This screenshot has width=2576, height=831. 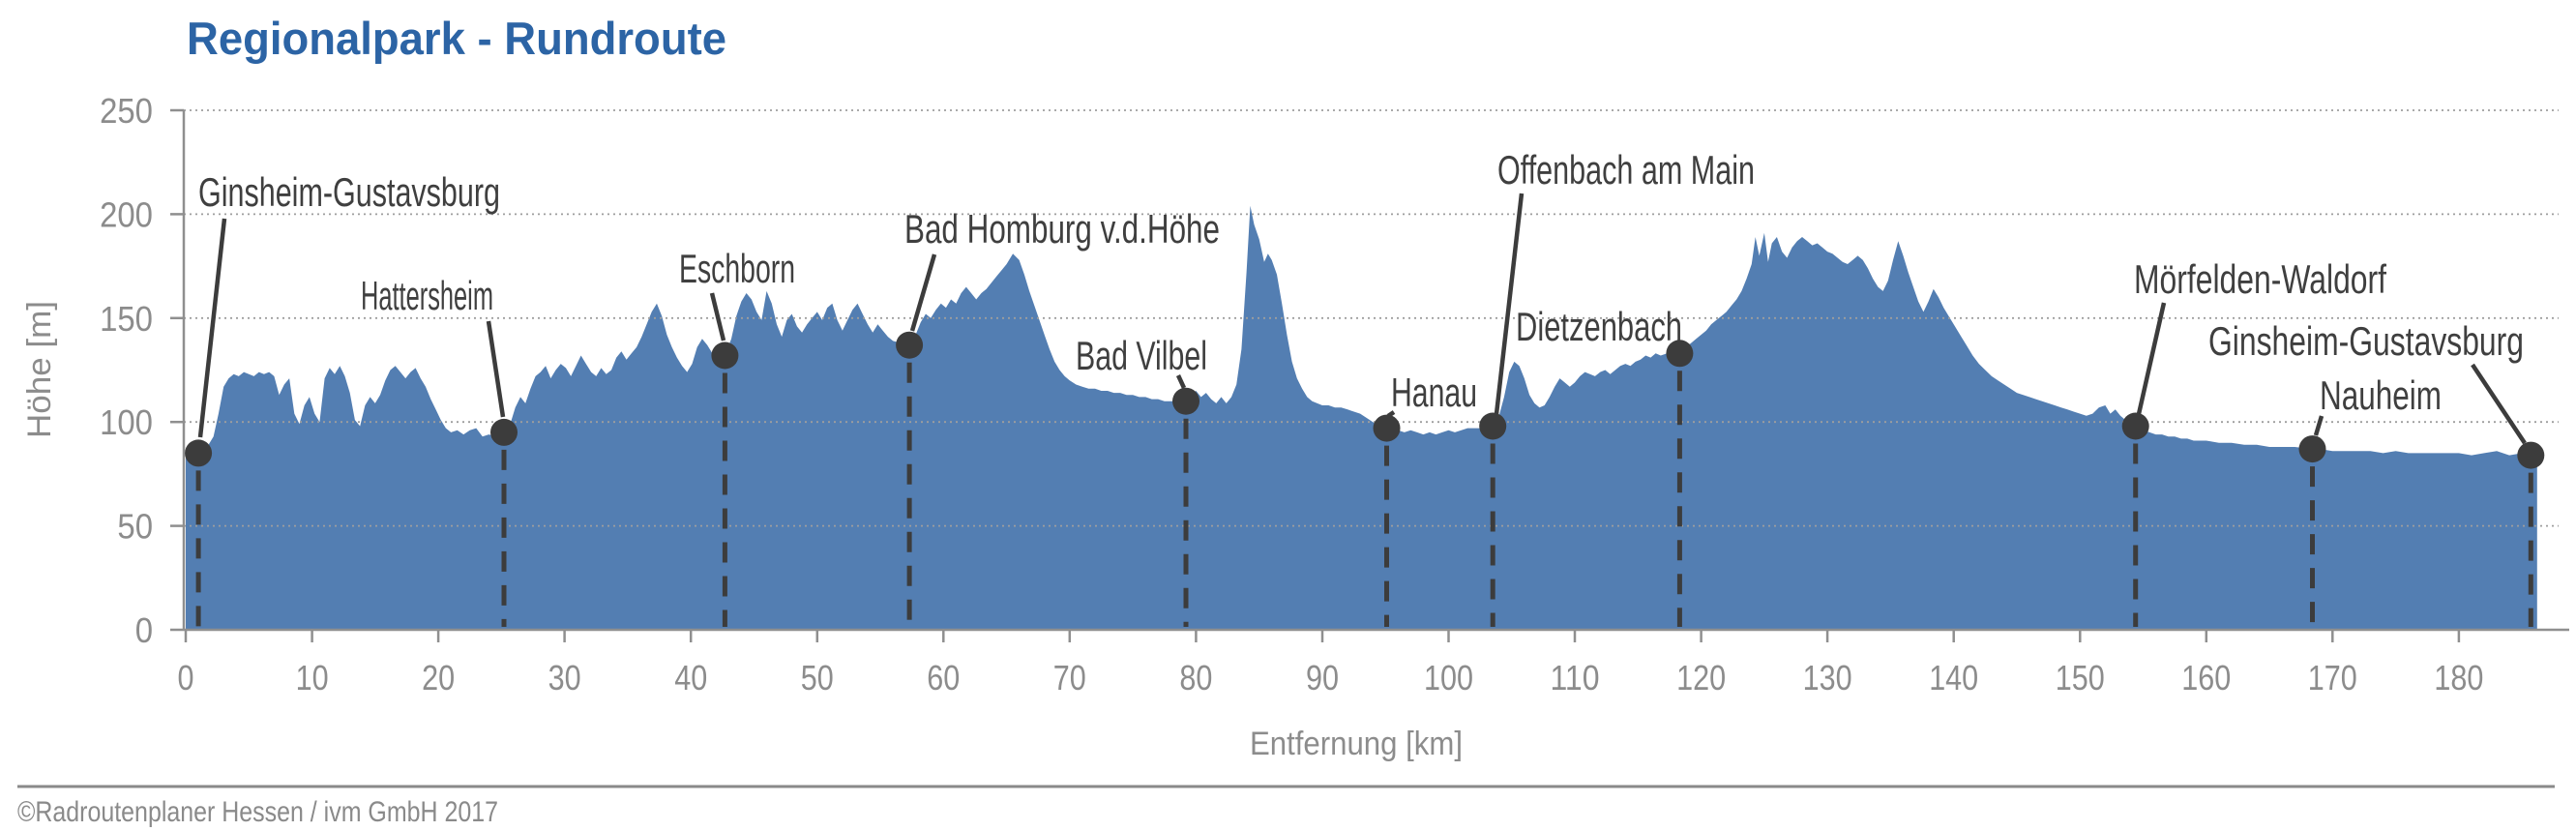 I want to click on y-tick-label: 200, so click(x=126, y=214).